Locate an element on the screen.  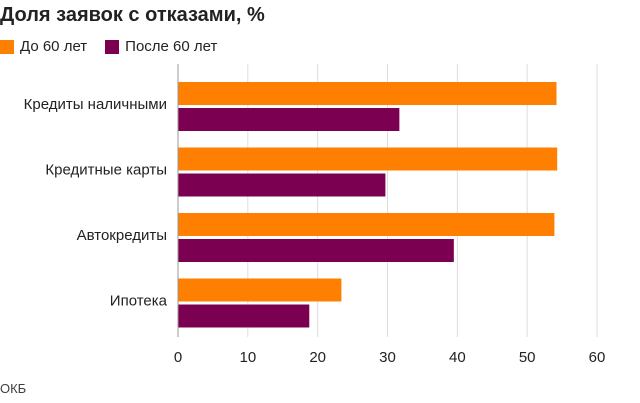
category-label-0: Кредиты наличными is located at coordinates (95, 104).